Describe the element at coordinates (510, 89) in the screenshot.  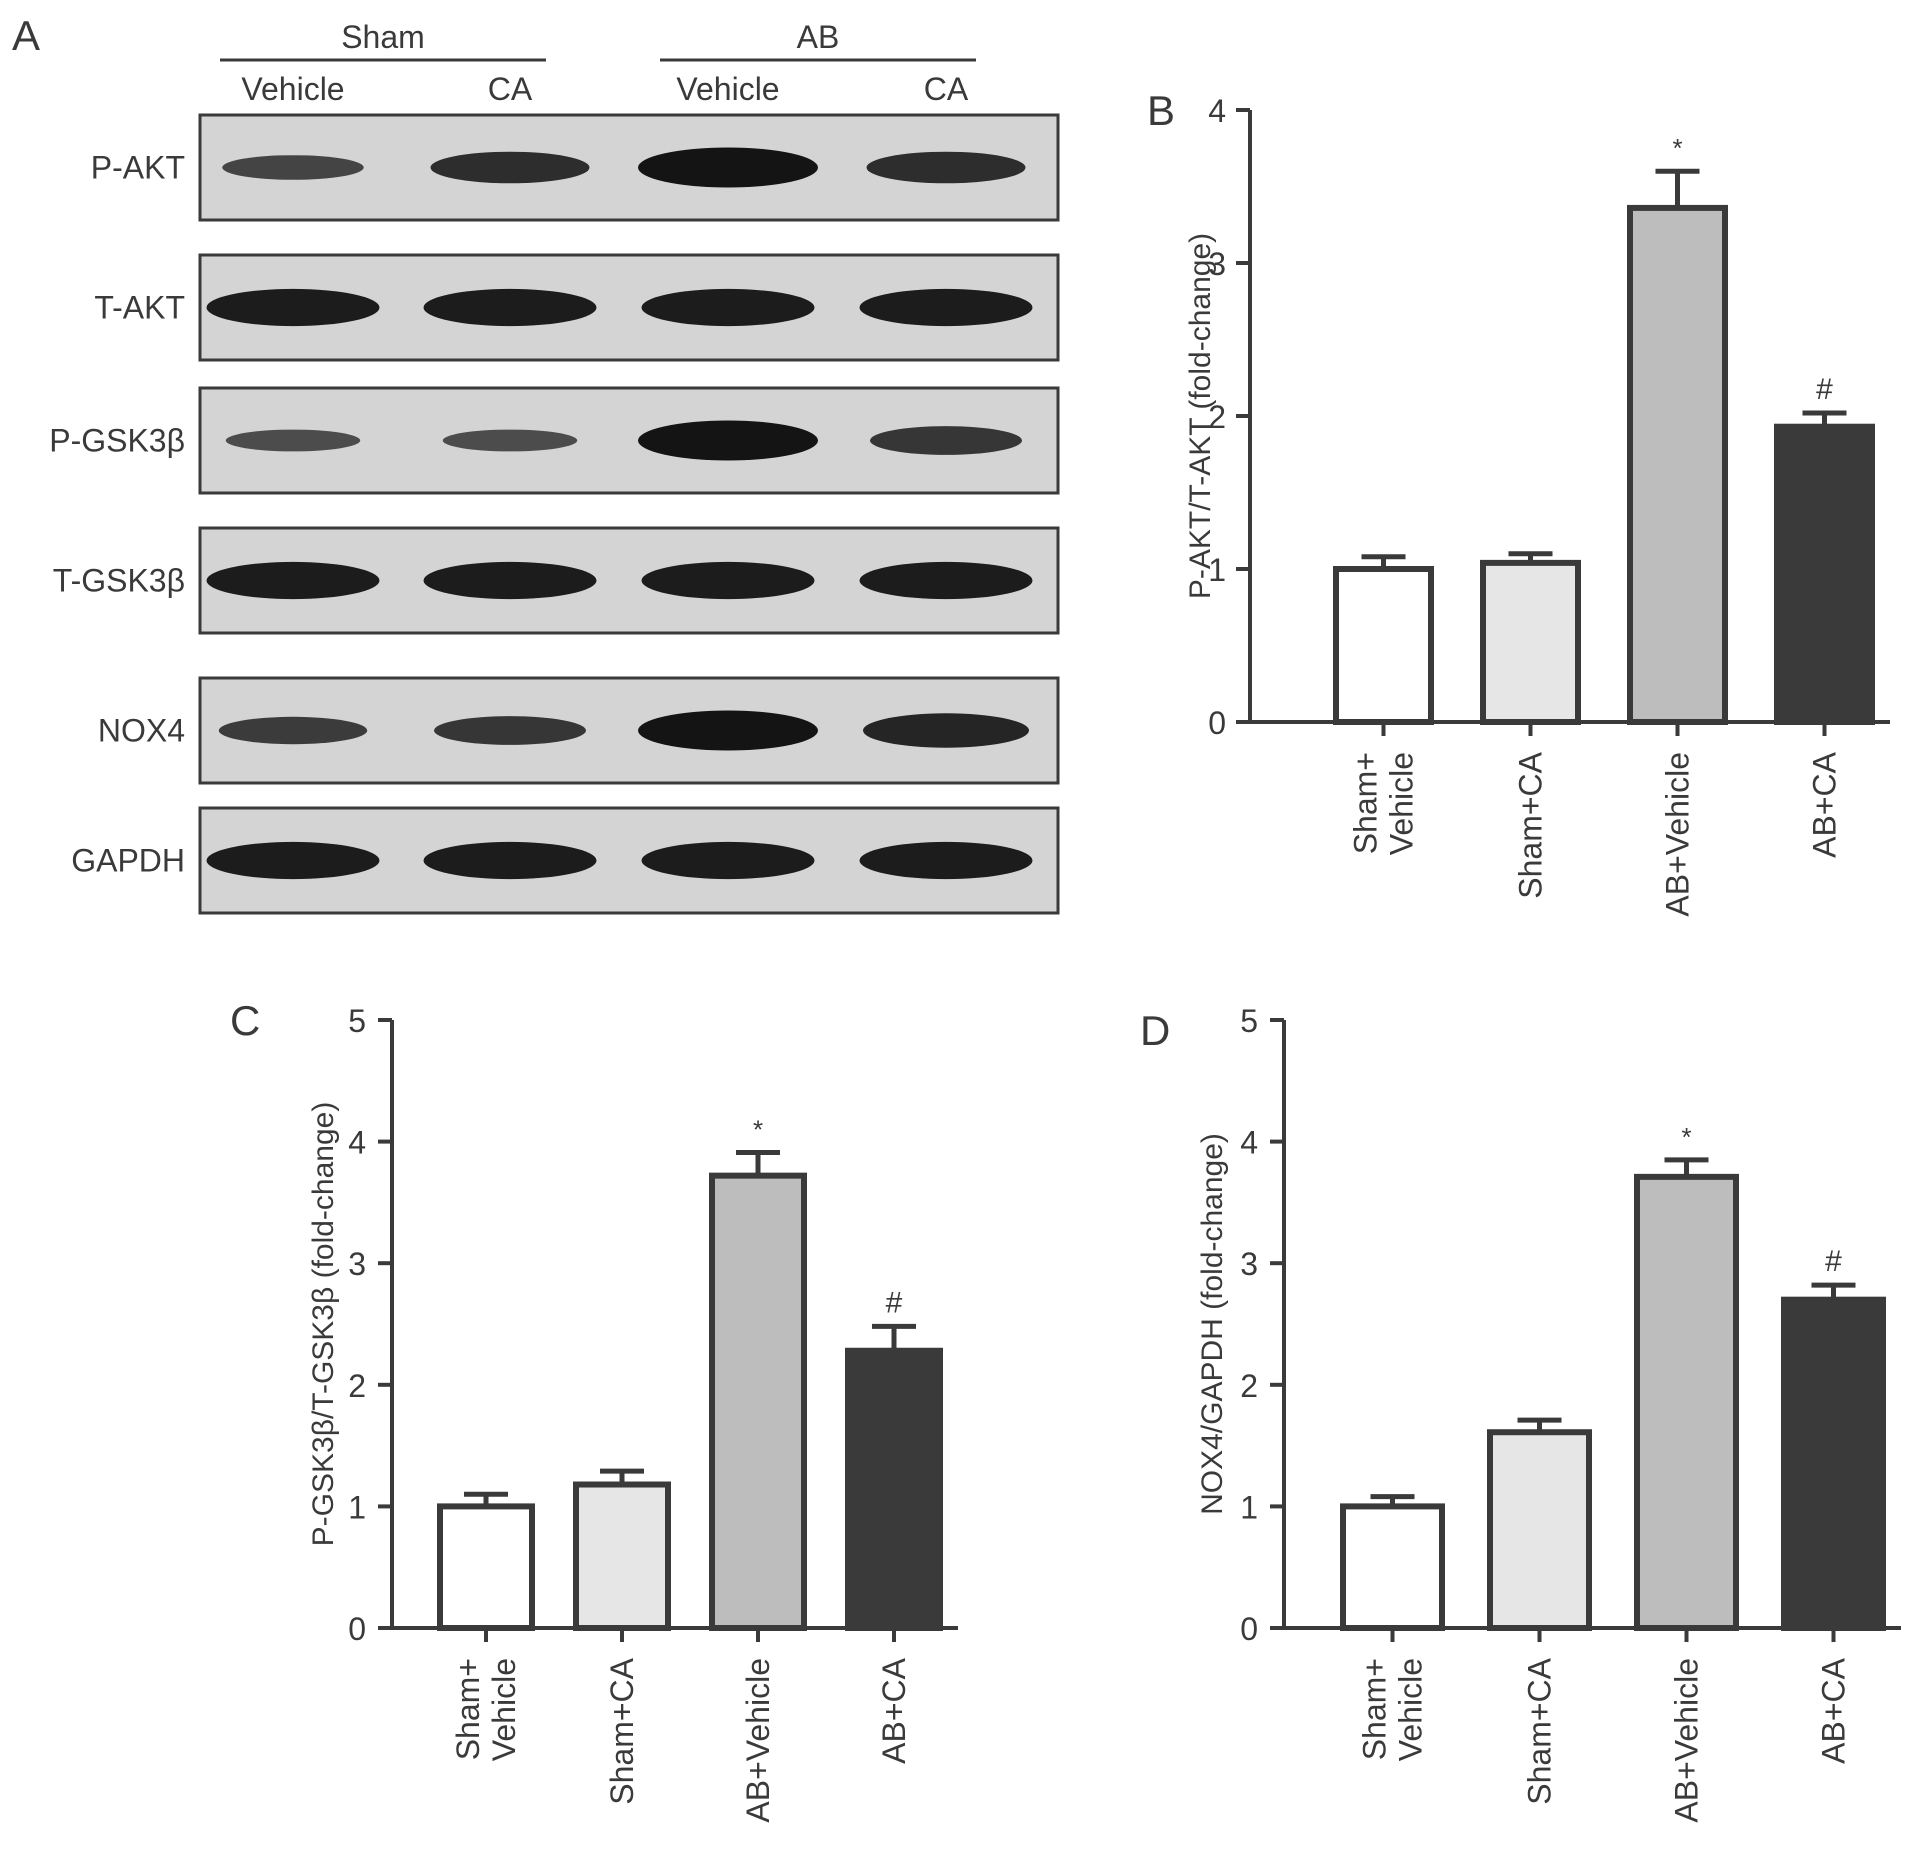
I see `lane-label-sham-ca: CA` at that location.